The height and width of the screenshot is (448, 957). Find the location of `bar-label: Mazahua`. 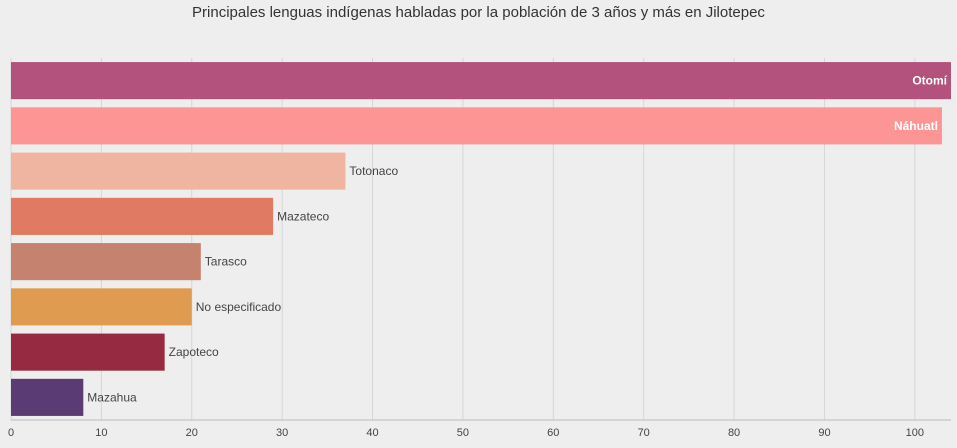

bar-label: Mazahua is located at coordinates (112, 397).